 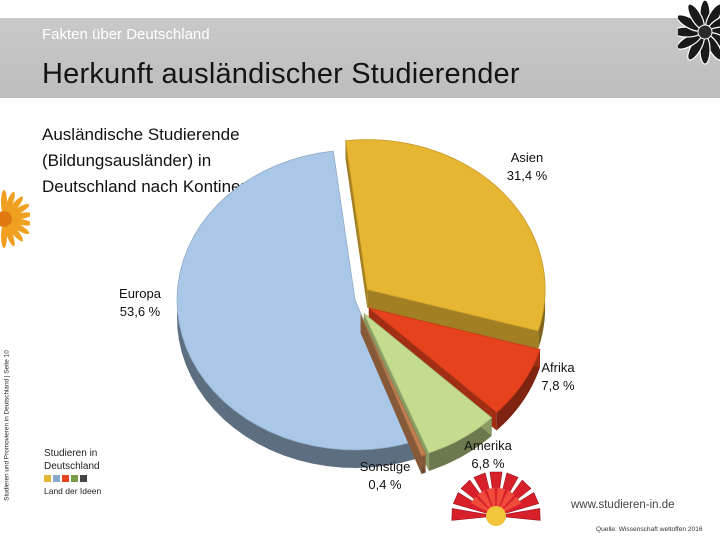 I want to click on logo-line-1: Studieren in, so click(x=71, y=453).